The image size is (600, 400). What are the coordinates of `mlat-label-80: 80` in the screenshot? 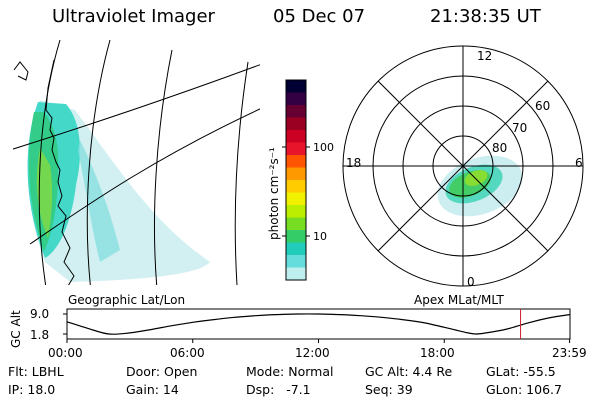 It's located at (499, 148).